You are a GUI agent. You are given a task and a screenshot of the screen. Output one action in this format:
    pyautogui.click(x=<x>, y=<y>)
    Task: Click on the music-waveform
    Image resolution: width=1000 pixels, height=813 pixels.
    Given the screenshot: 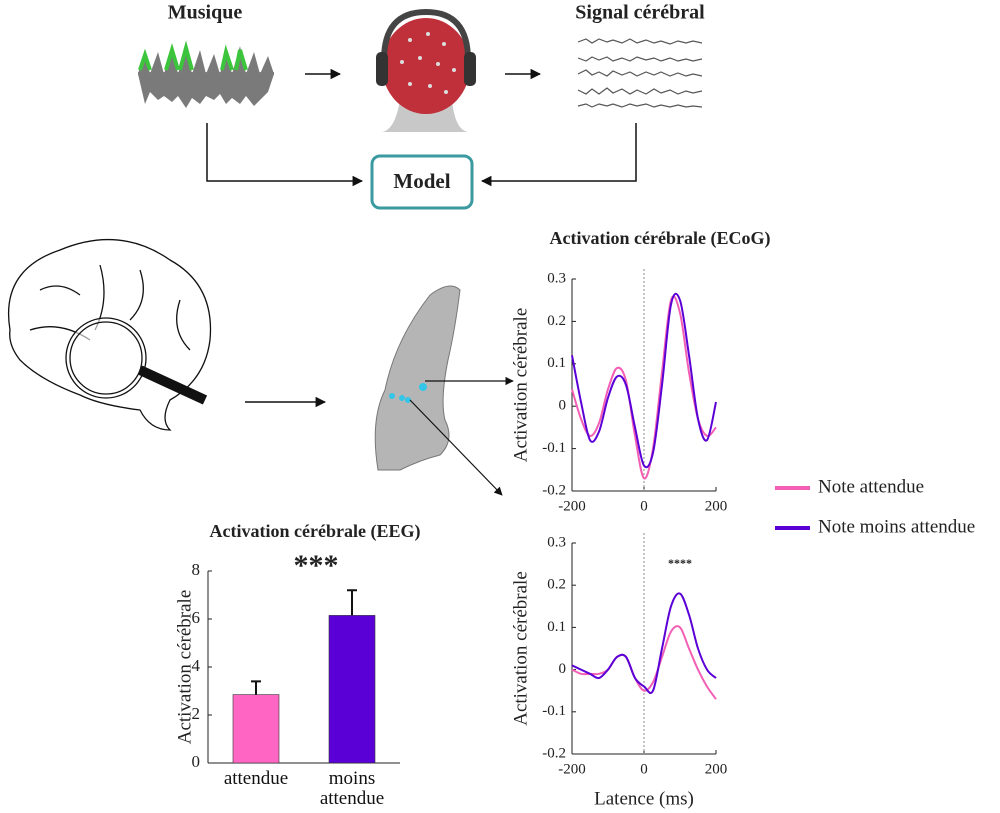 What is the action you would take?
    pyautogui.click(x=206, y=74)
    